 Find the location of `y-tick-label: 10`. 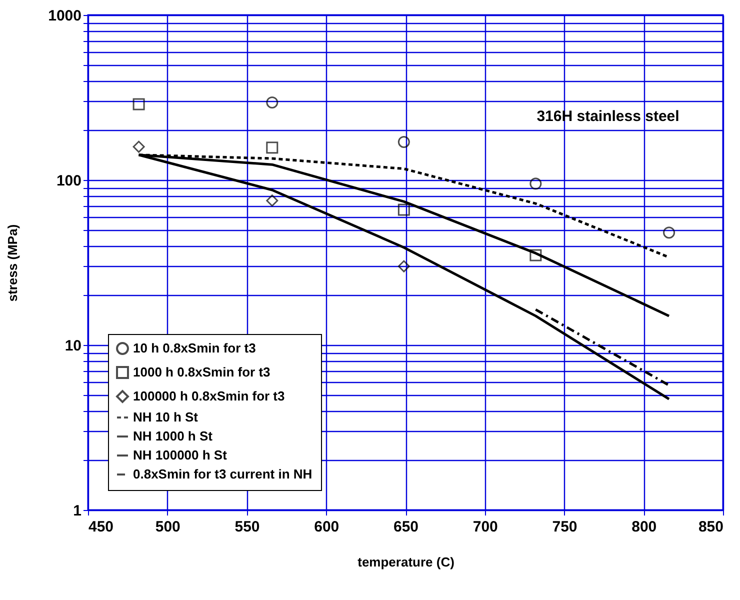

y-tick-label: 10 is located at coordinates (73, 346).